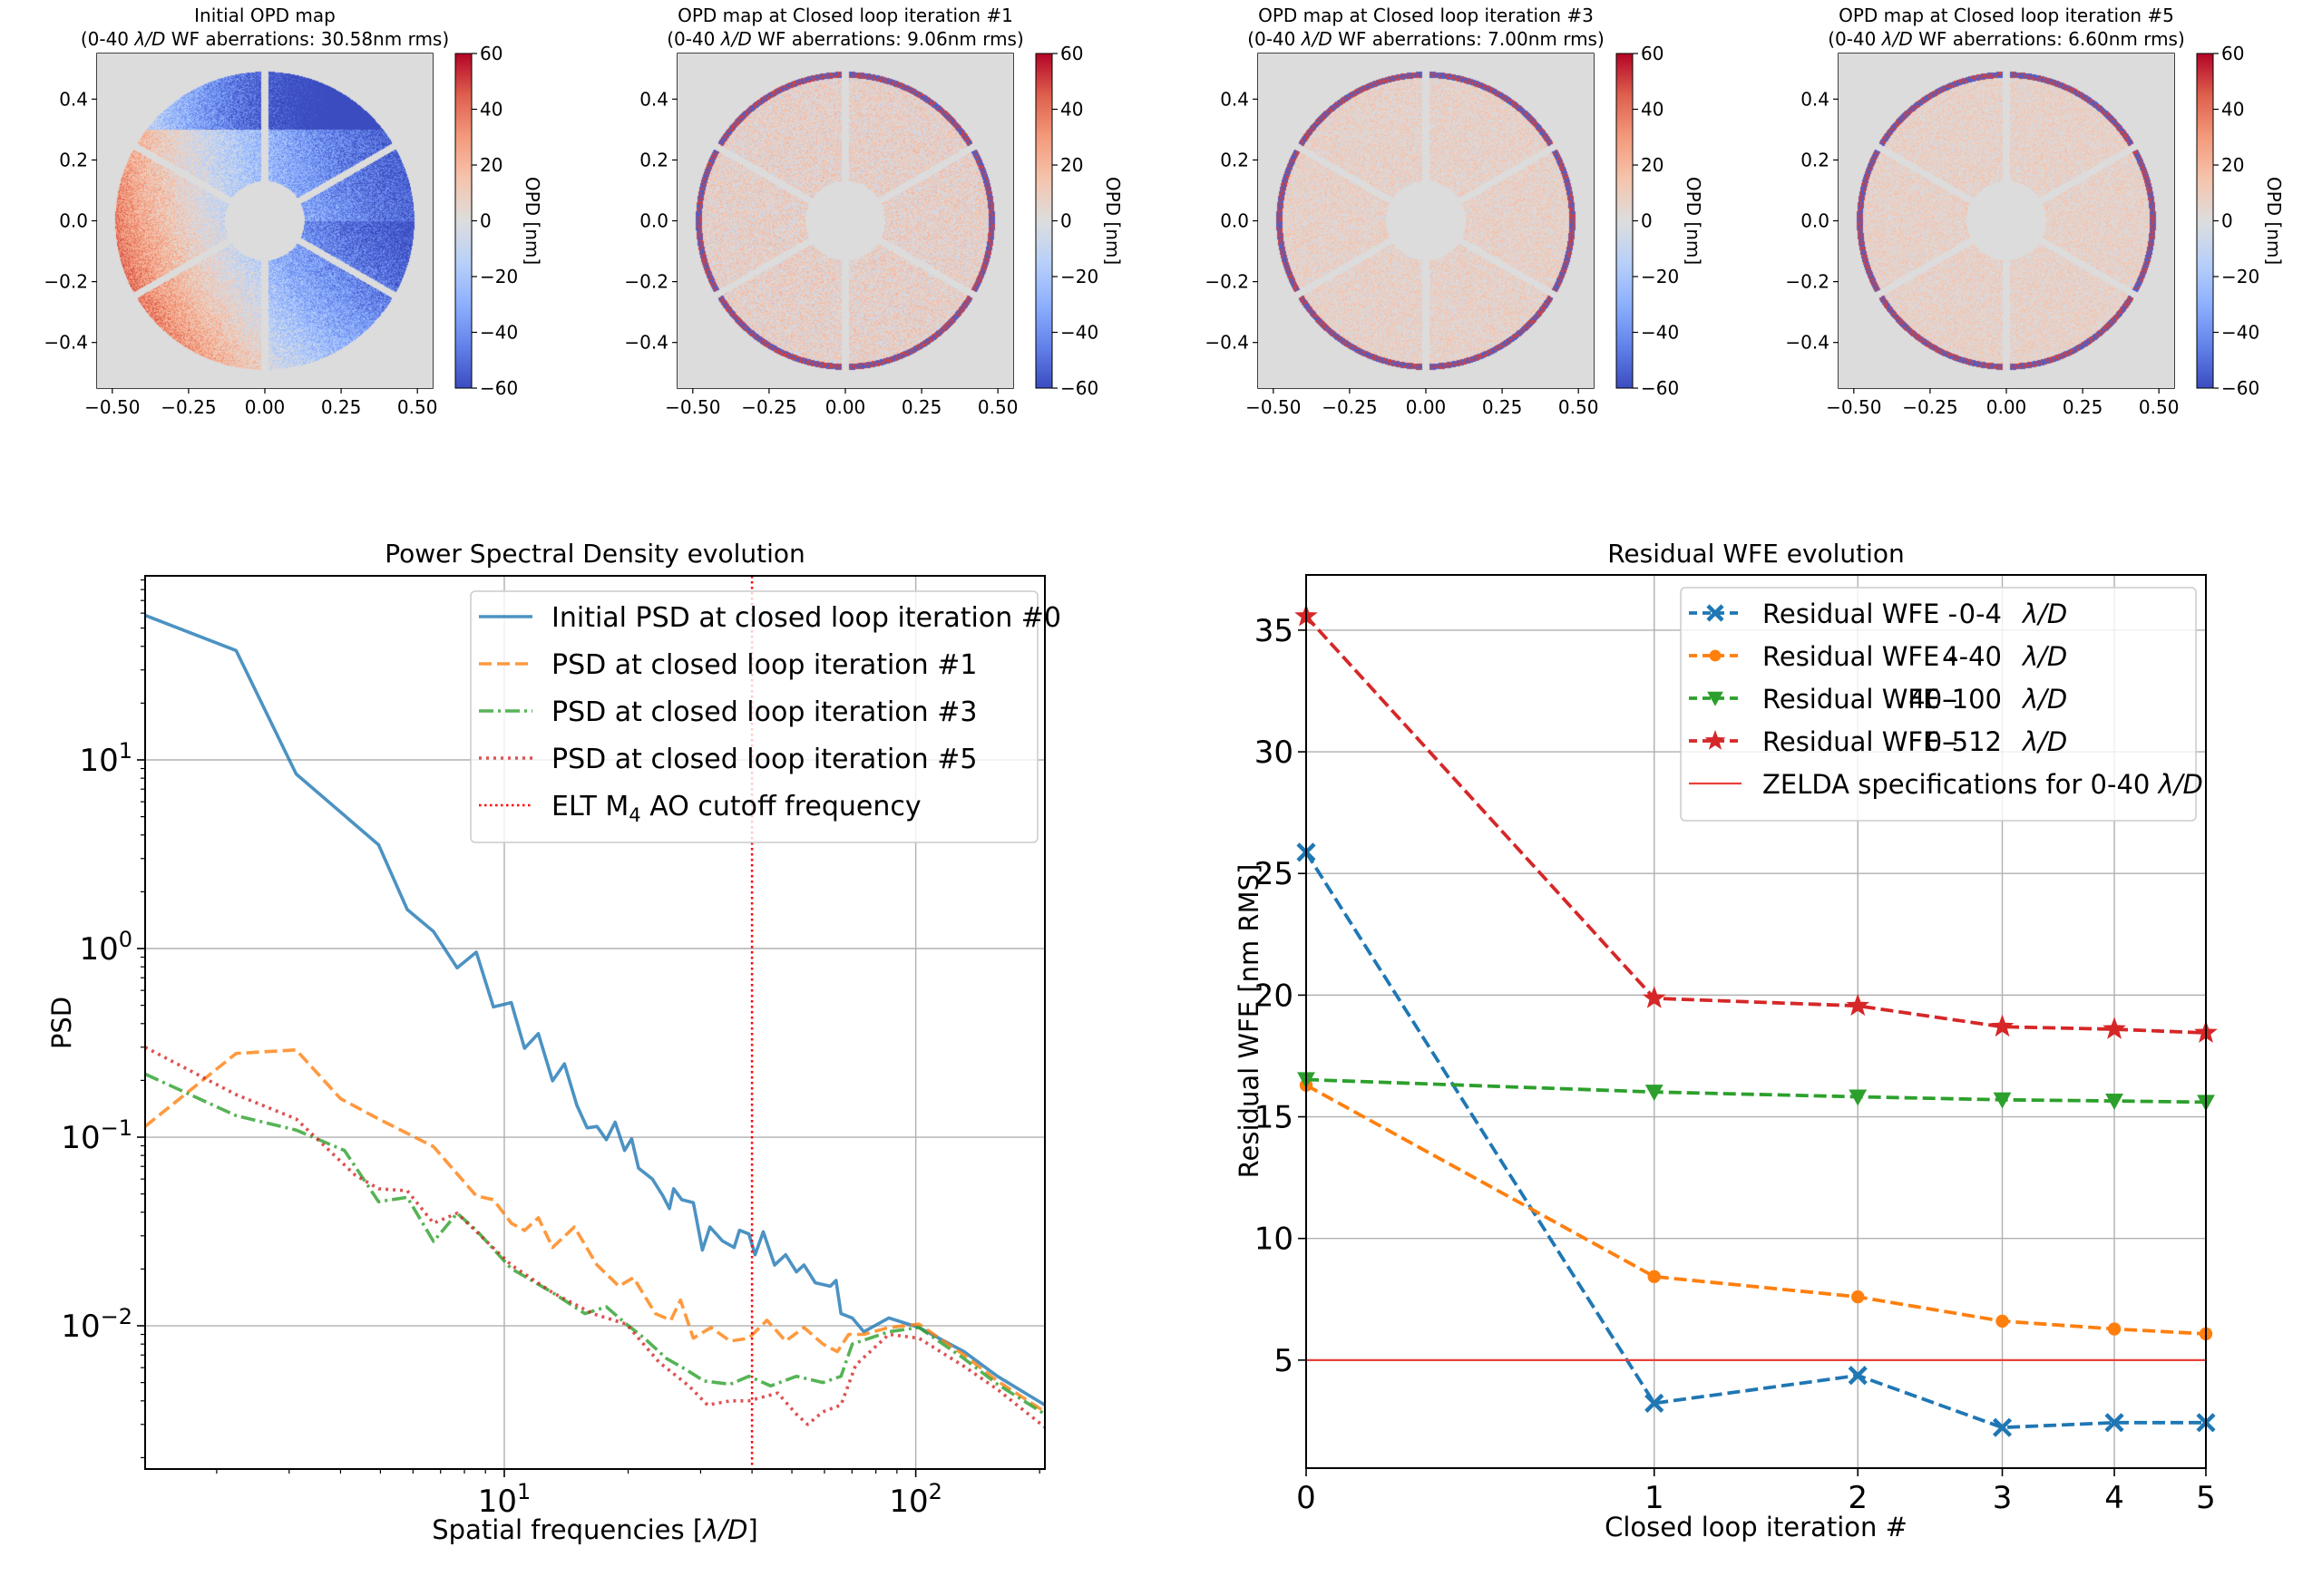  Describe the element at coordinates (736, 39) in the screenshot. I see `subtitle-lambda-d: λ/D` at that location.